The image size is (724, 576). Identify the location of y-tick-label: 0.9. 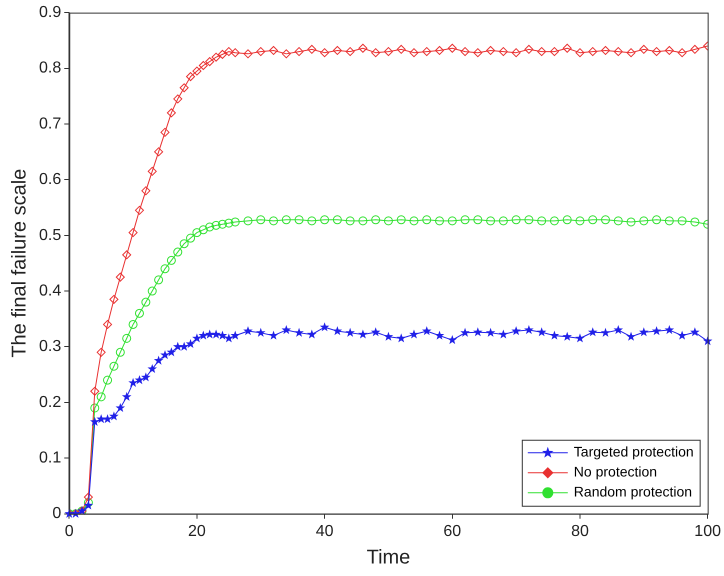
(50, 13).